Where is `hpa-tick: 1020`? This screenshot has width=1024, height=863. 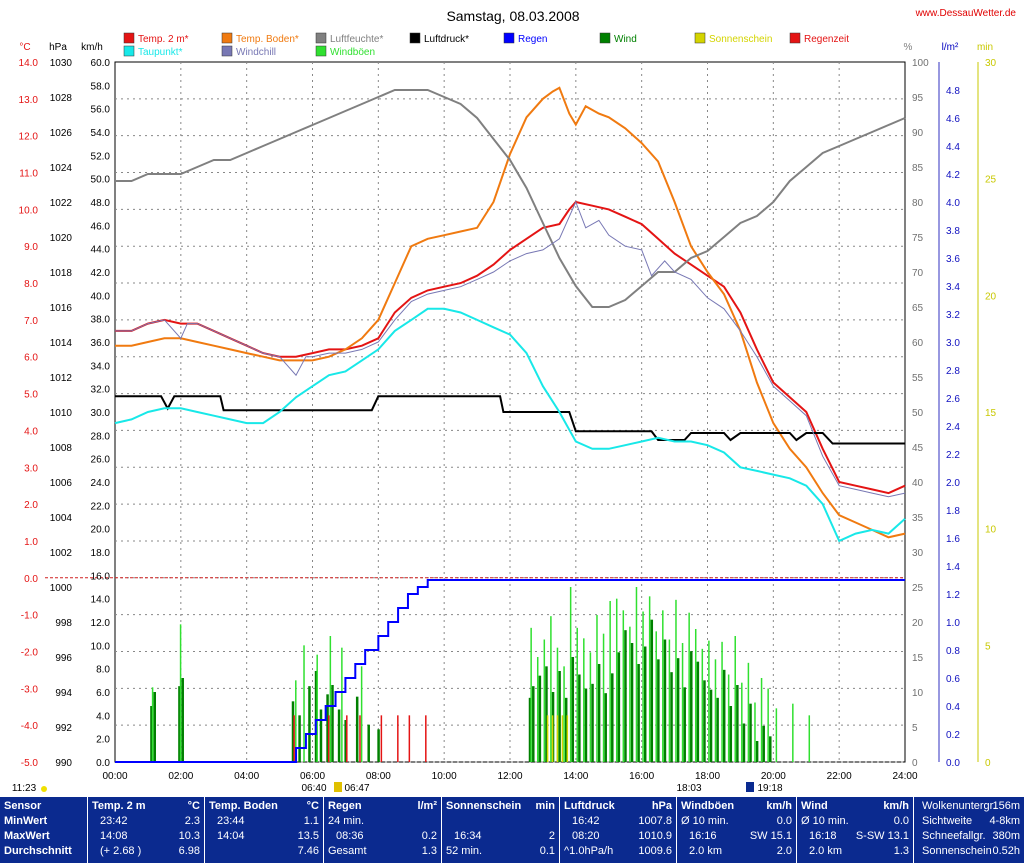 hpa-tick: 1020 is located at coordinates (61, 238).